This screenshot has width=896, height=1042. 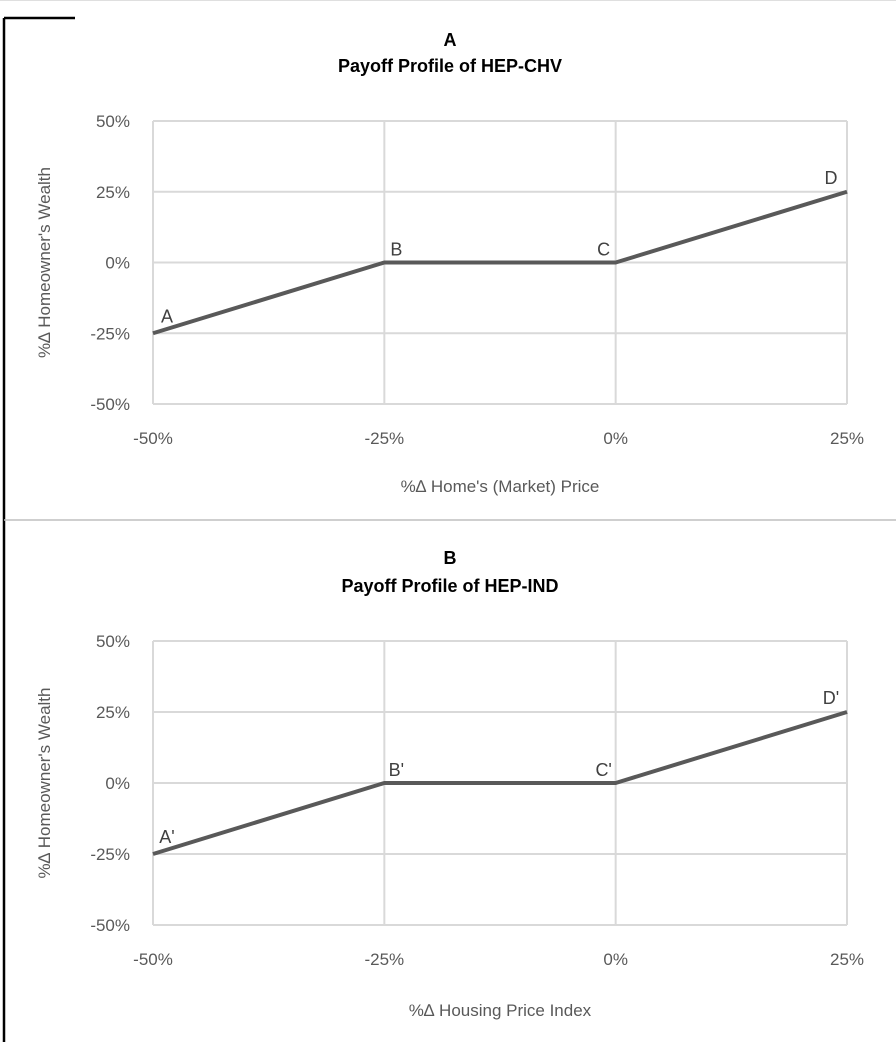 What do you see at coordinates (110, 404) in the screenshot?
I see `panel-a-y-tick-label: -50%` at bounding box center [110, 404].